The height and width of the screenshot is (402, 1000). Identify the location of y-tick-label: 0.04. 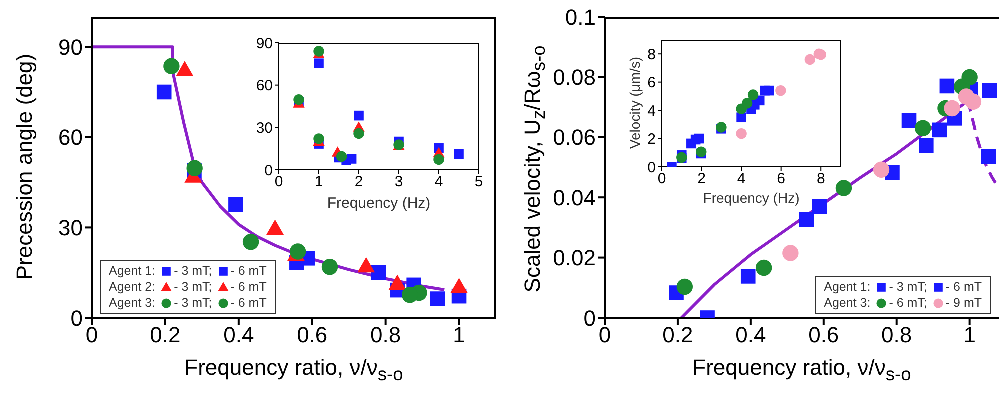
(574, 197).